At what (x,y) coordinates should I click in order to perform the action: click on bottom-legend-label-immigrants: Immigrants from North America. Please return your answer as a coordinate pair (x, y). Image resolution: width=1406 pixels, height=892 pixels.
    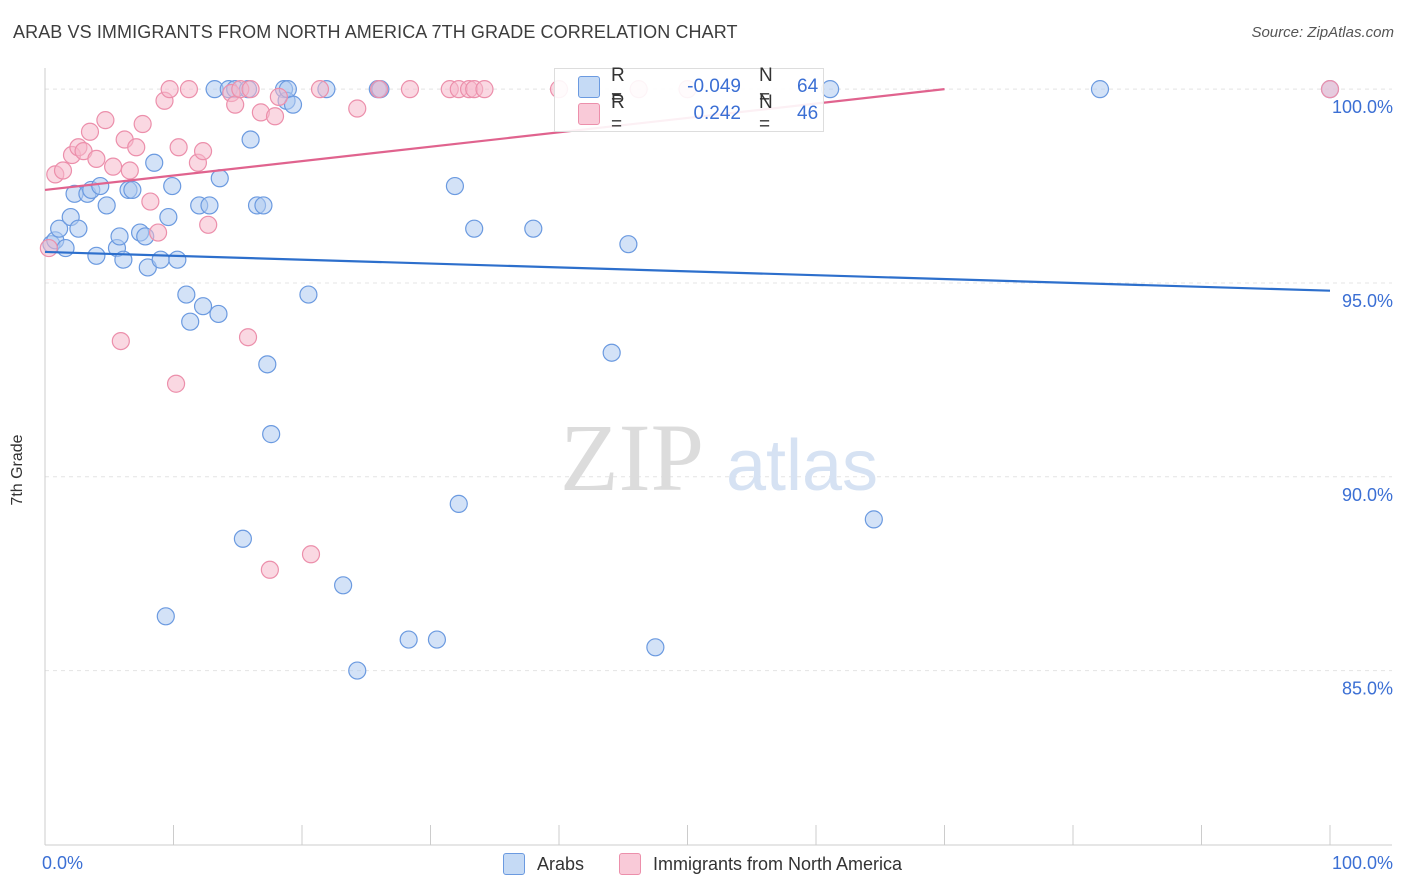
    Looking at the image, I should click on (778, 863).